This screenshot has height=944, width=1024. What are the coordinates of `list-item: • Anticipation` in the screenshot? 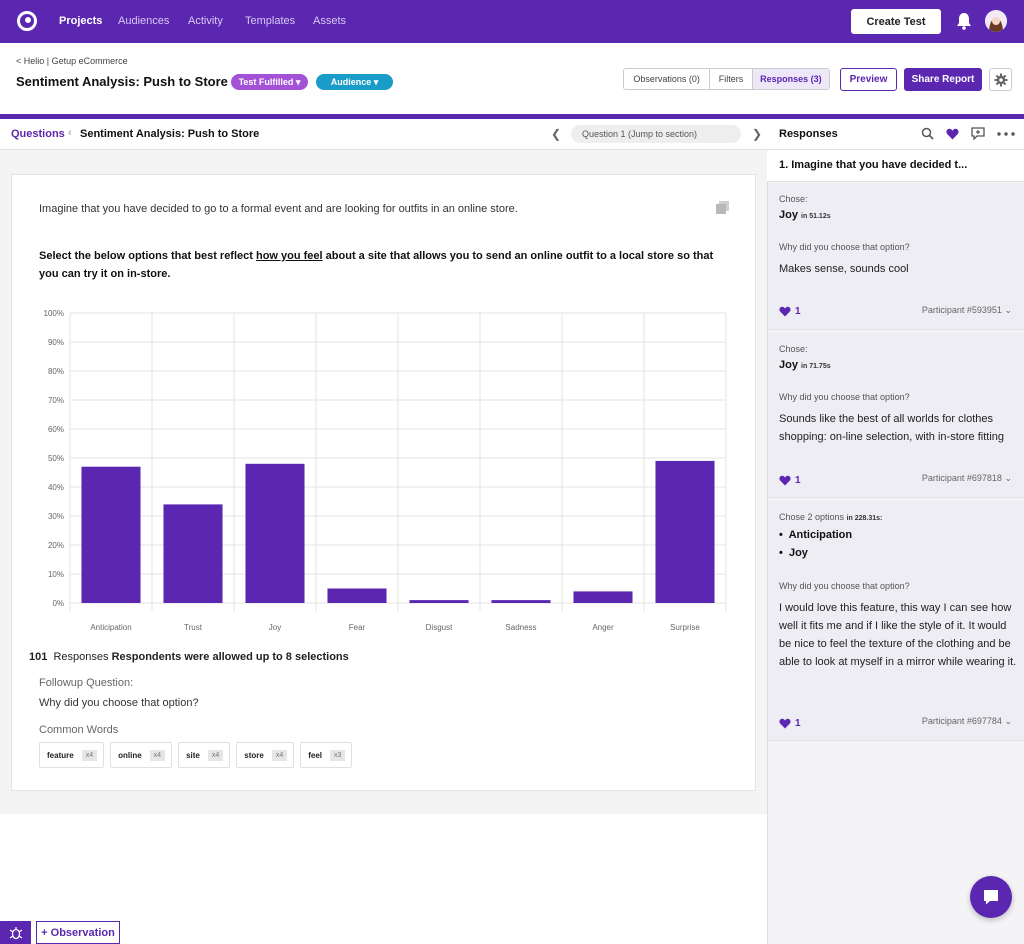 It's located at (816, 535).